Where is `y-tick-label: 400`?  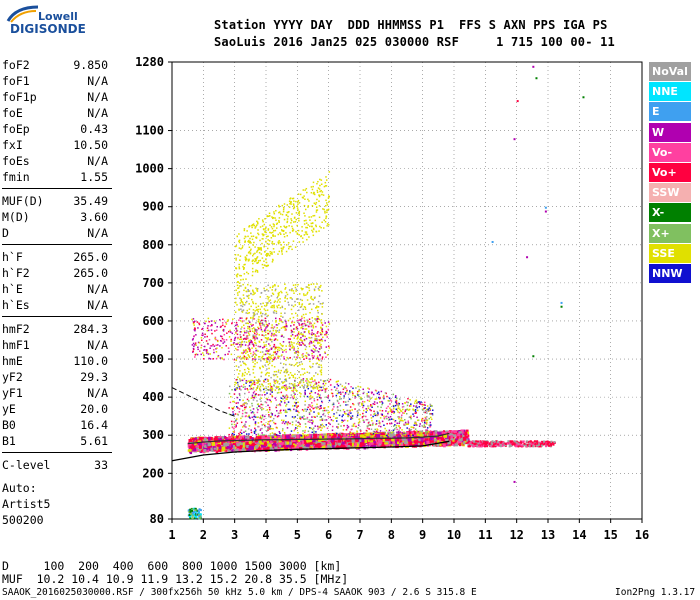 y-tick-label: 400 is located at coordinates (153, 397).